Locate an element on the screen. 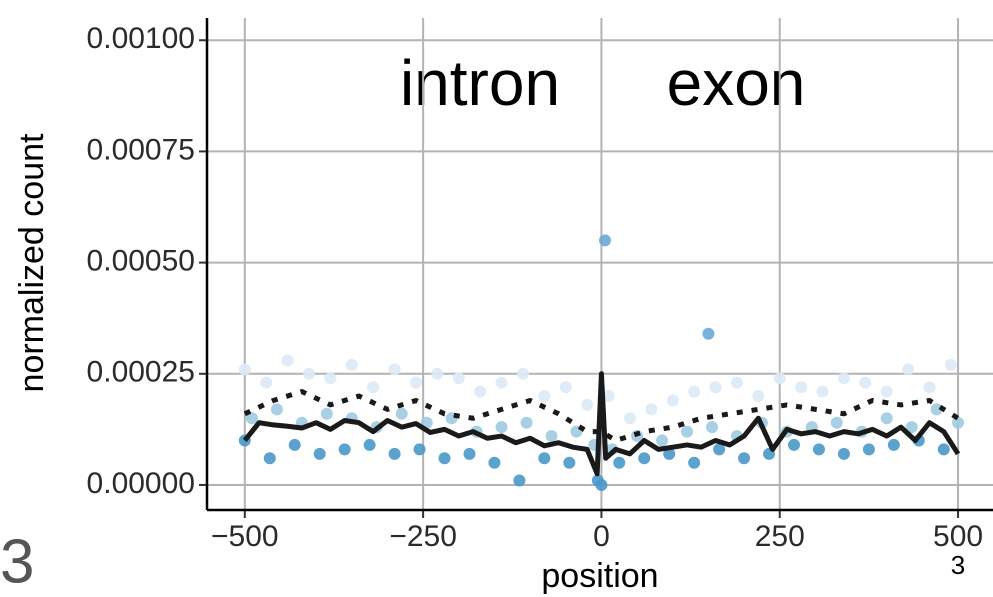 The width and height of the screenshot is (993, 597). y-tick-label: 0.00050 is located at coordinates (141, 261).